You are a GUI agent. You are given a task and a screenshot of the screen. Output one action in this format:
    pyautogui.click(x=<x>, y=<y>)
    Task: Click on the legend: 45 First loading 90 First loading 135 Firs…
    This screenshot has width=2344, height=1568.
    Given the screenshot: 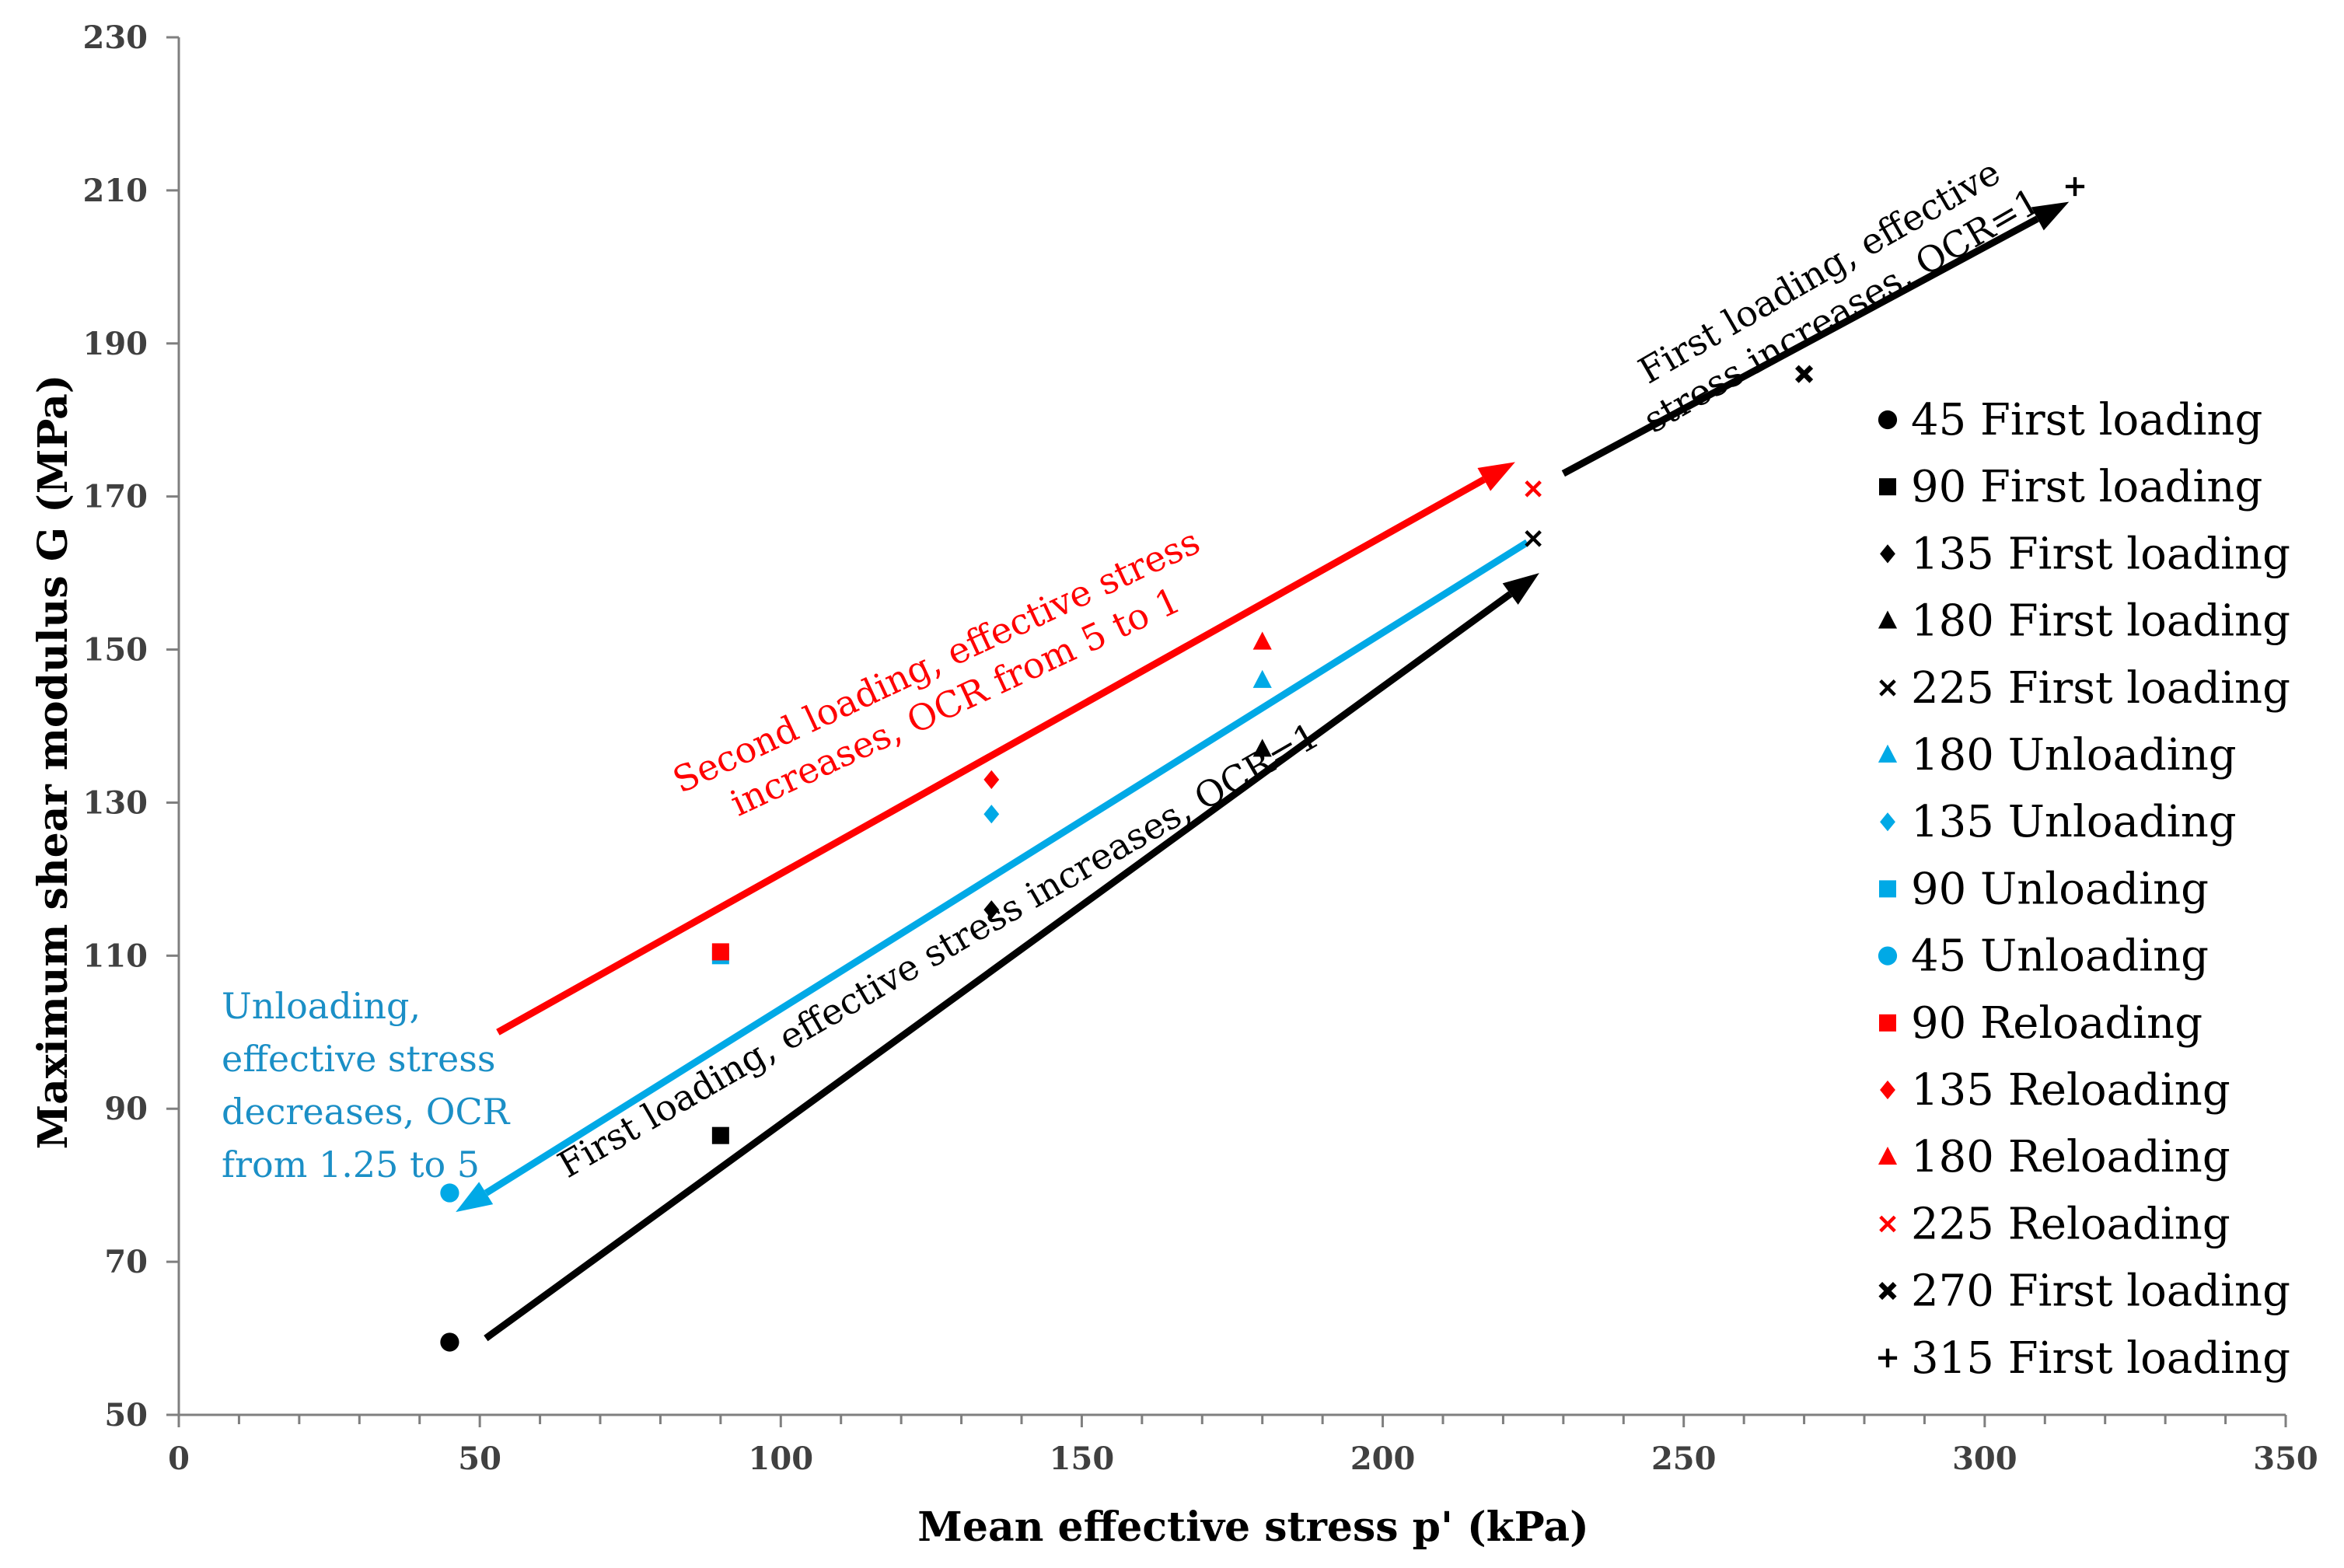 What is the action you would take?
    pyautogui.click(x=2084, y=889)
    